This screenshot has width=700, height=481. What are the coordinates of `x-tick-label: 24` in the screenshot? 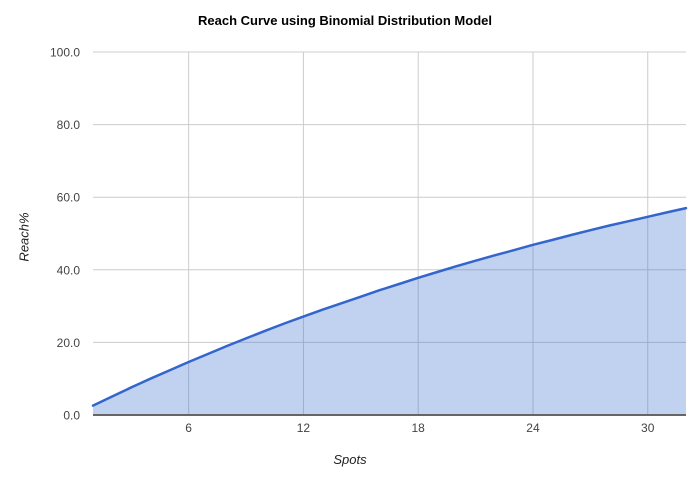 It's located at (533, 428).